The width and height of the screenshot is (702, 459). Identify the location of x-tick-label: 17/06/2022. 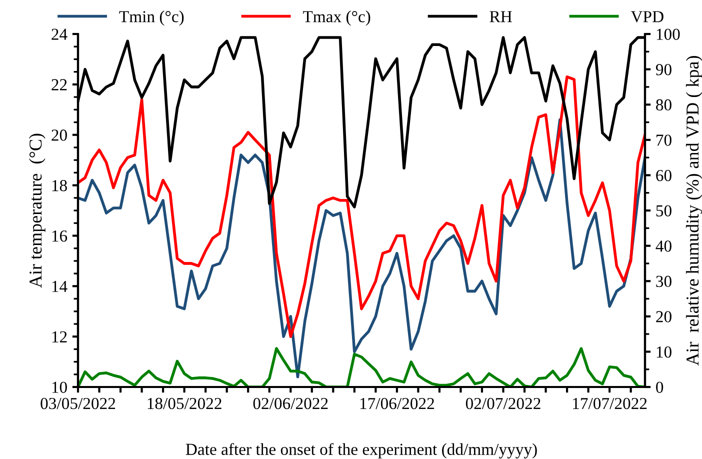
(397, 404).